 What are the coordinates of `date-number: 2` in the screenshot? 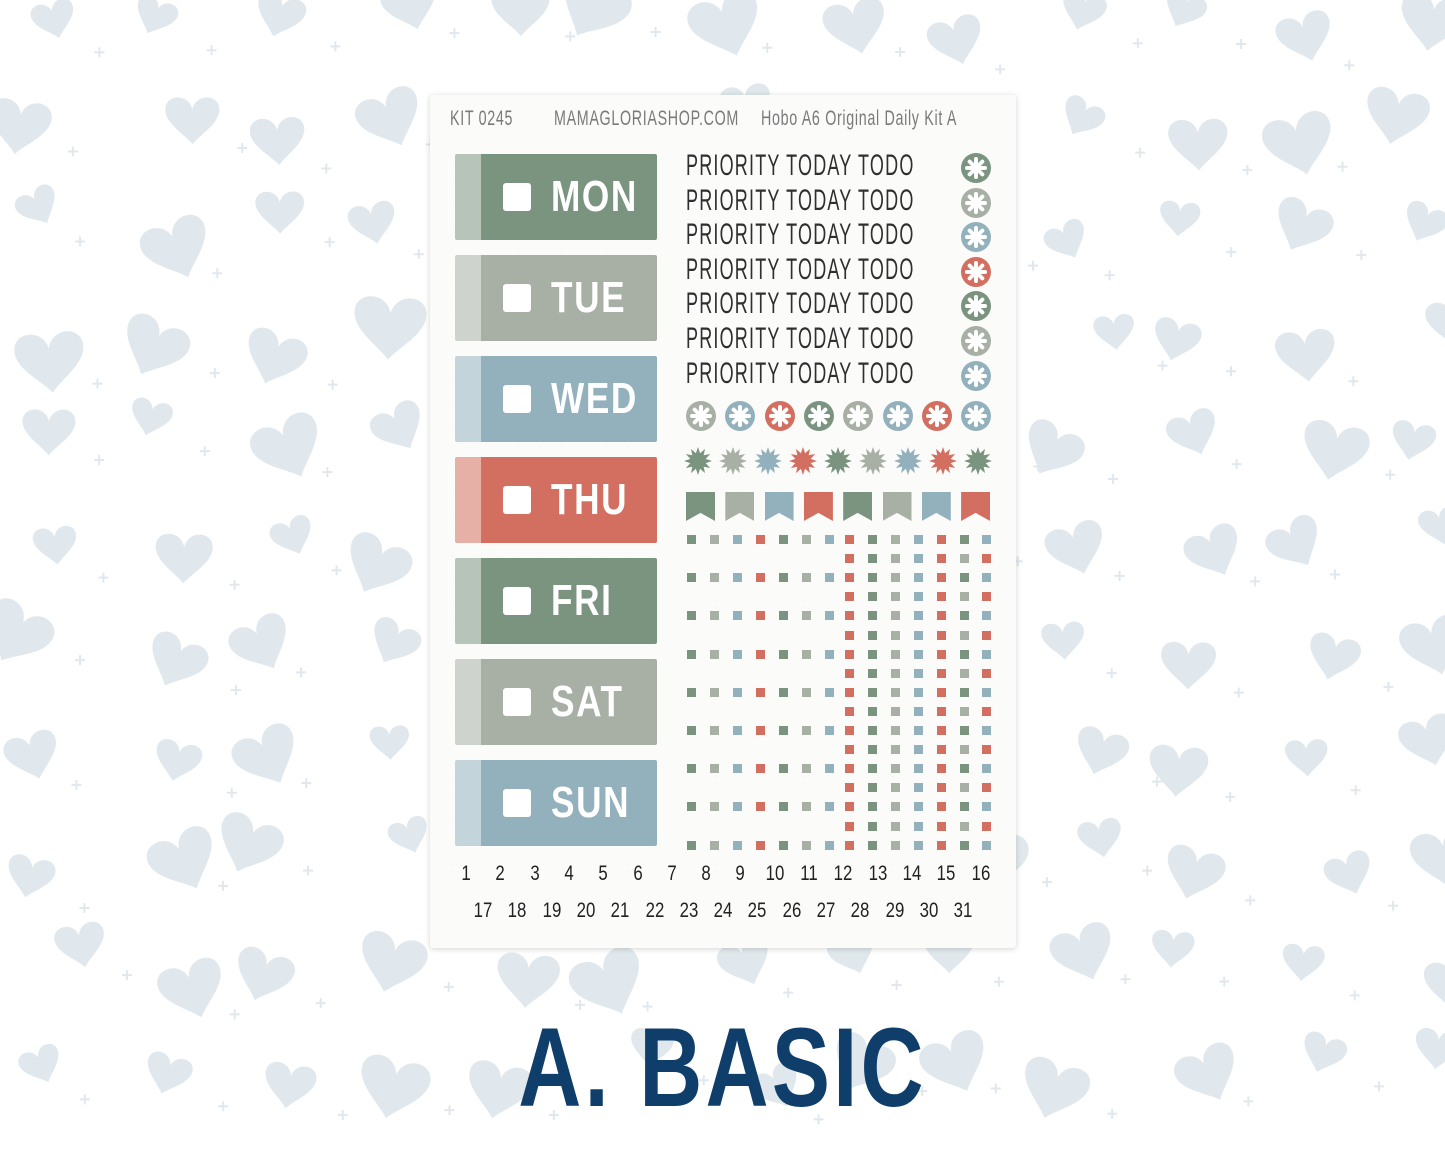 It's located at (500, 873).